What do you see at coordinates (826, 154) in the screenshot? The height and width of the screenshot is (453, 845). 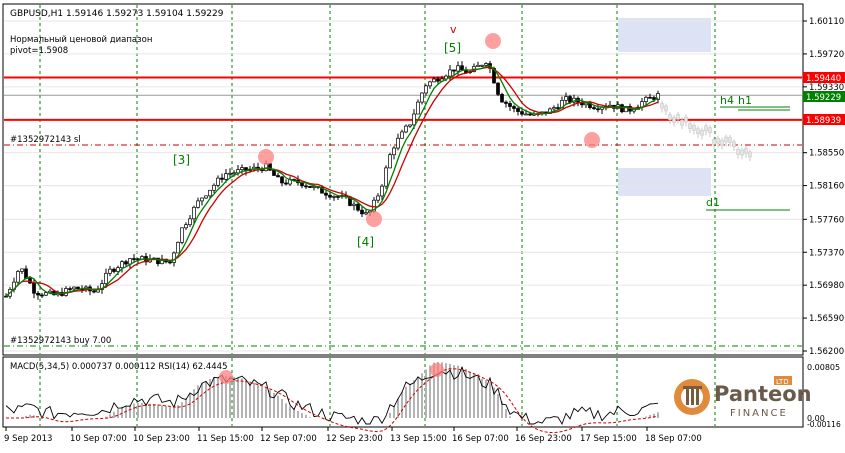 I see `price-tick-label: 1.58550` at bounding box center [826, 154].